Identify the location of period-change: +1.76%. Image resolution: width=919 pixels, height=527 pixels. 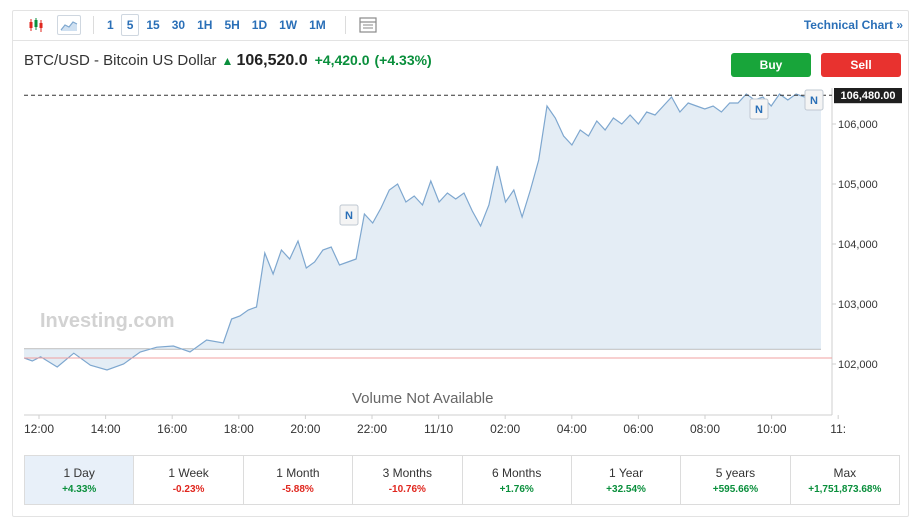
(516, 489).